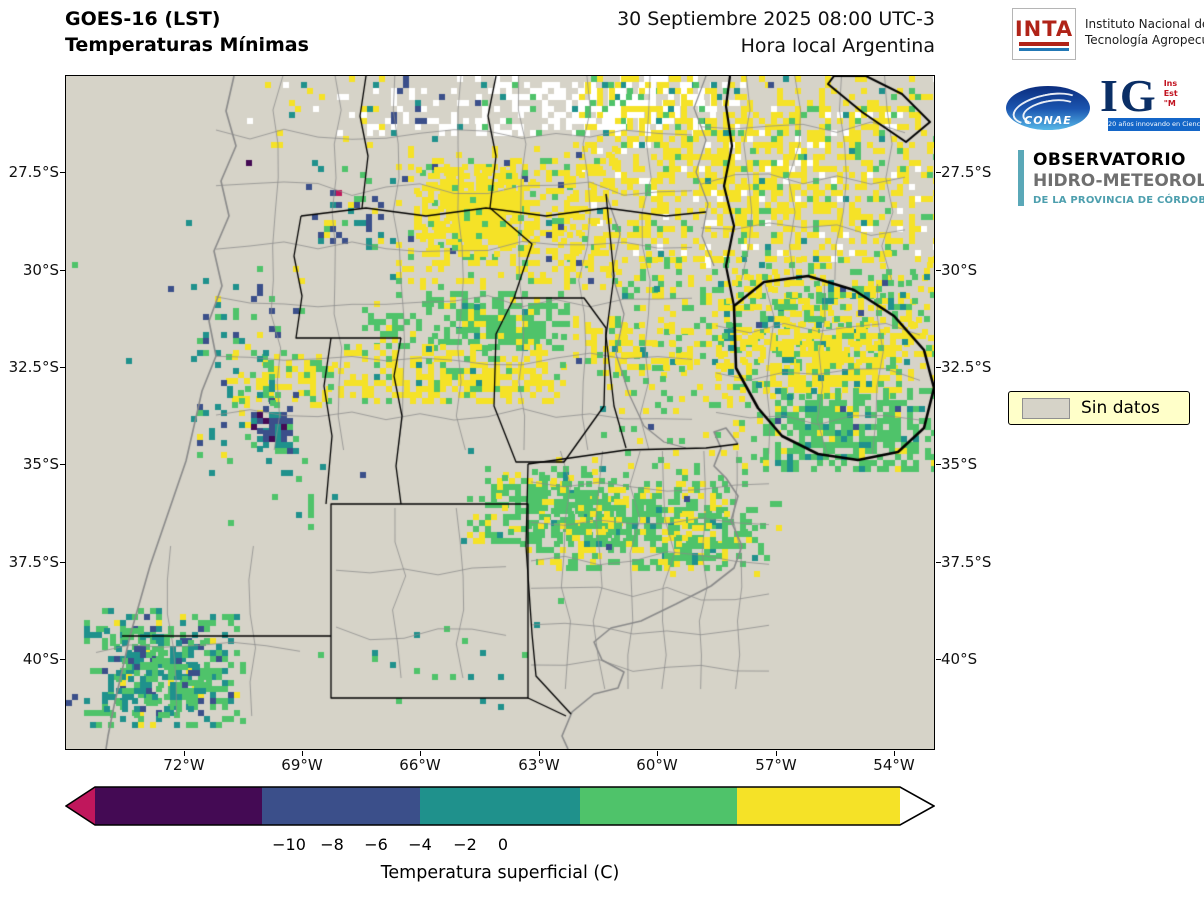 The image size is (1204, 912). Describe the element at coordinates (40, 659) in the screenshot. I see `y-tick-label-left: 40°S` at that location.